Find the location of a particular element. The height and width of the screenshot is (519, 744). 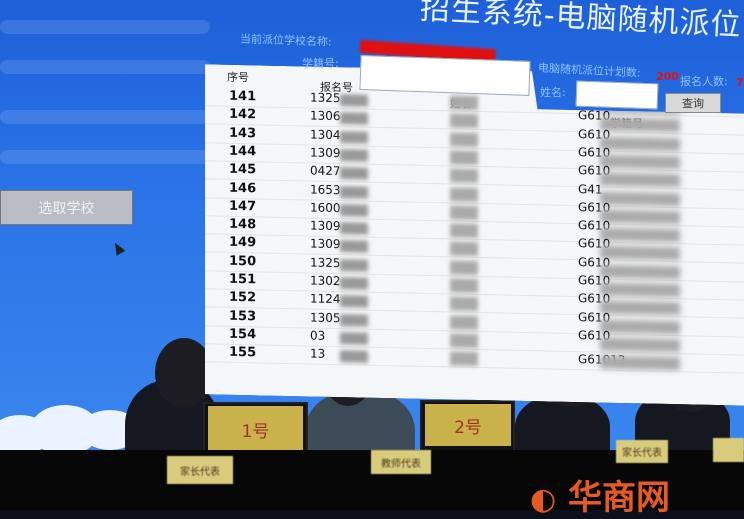

row-seq: 149 is located at coordinates (243, 243).